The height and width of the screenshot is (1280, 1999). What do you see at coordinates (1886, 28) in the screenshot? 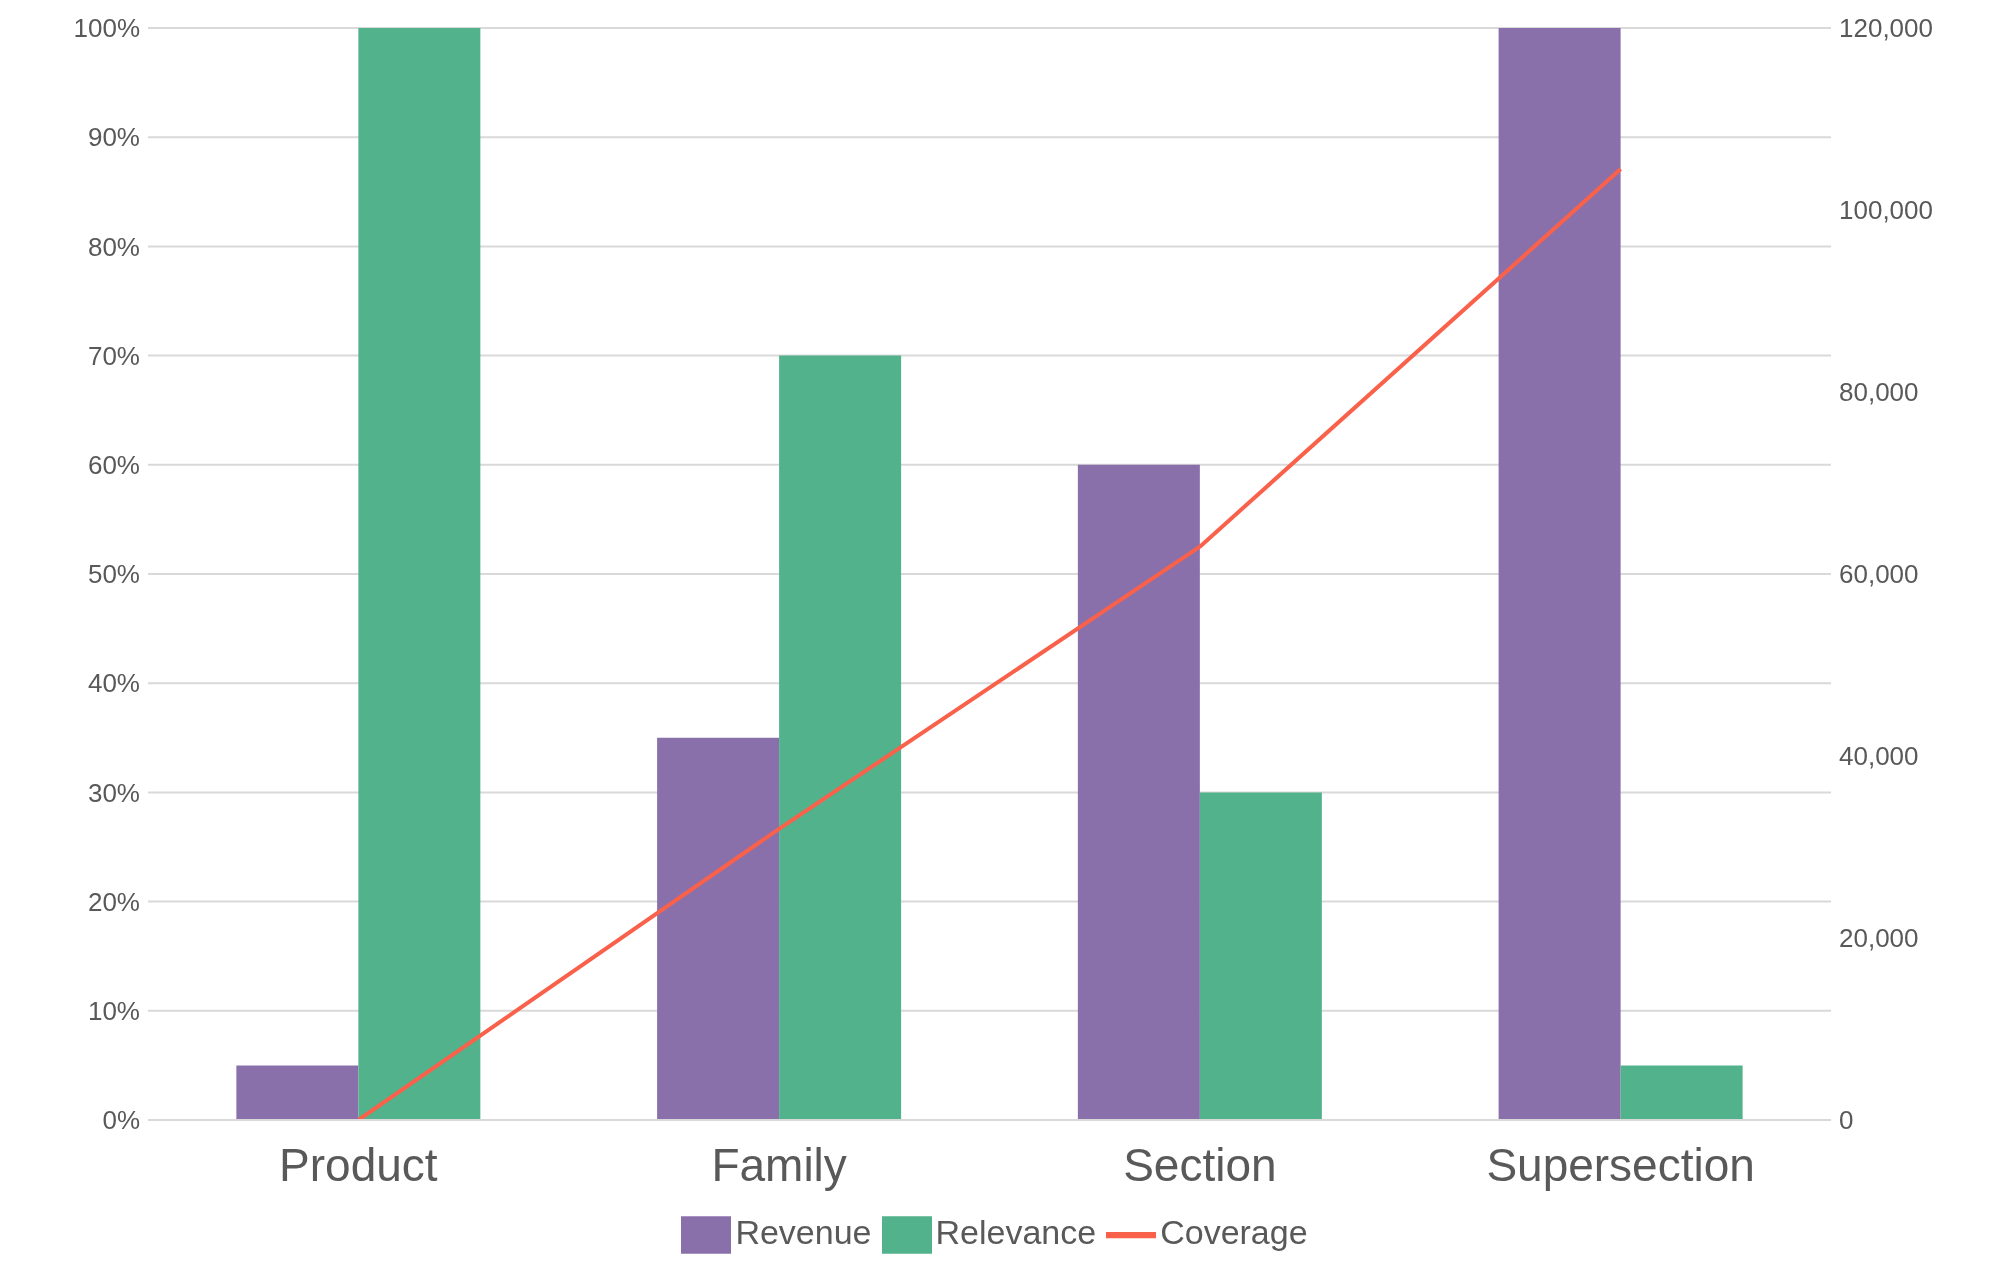
I see `y2-tick-label: 120,000` at bounding box center [1886, 28].